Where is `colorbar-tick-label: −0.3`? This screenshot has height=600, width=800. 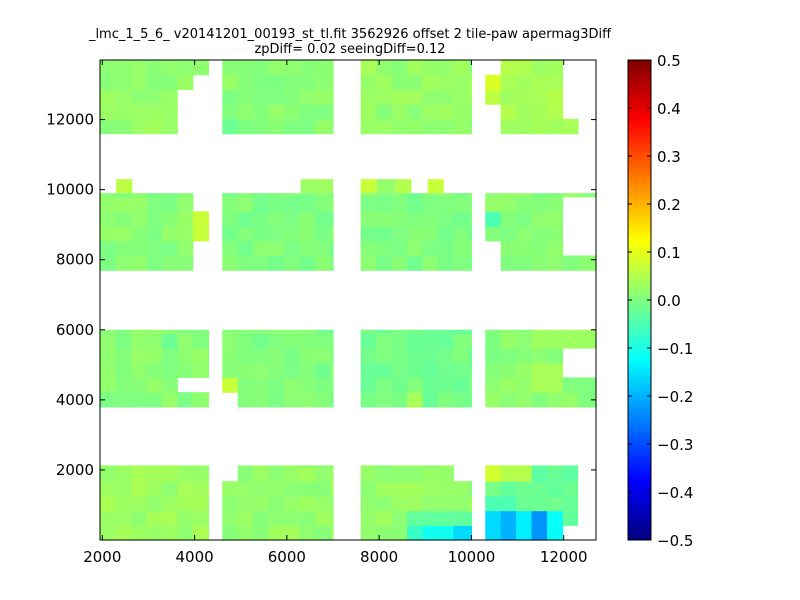
colorbar-tick-label: −0.3 is located at coordinates (675, 445).